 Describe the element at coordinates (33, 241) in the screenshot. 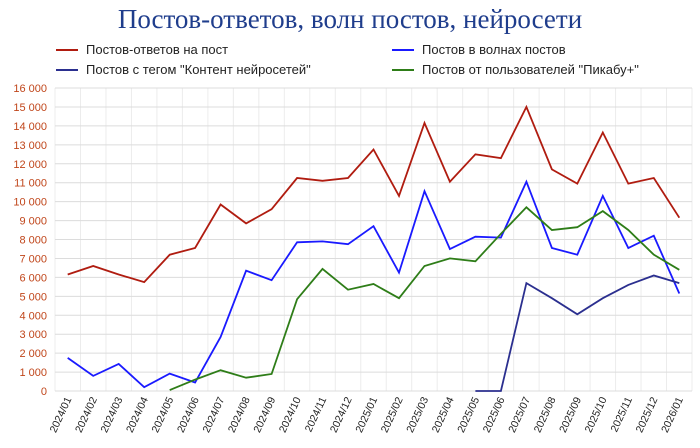

I see `y-tick-label: 8 000` at that location.